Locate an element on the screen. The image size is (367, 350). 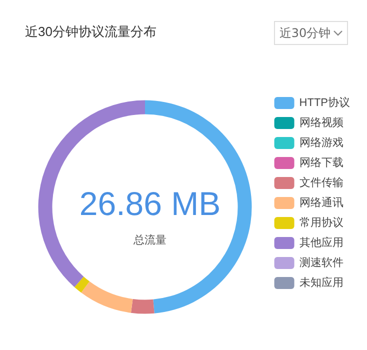
text: 26.86 MB is located at coordinates (150, 203).